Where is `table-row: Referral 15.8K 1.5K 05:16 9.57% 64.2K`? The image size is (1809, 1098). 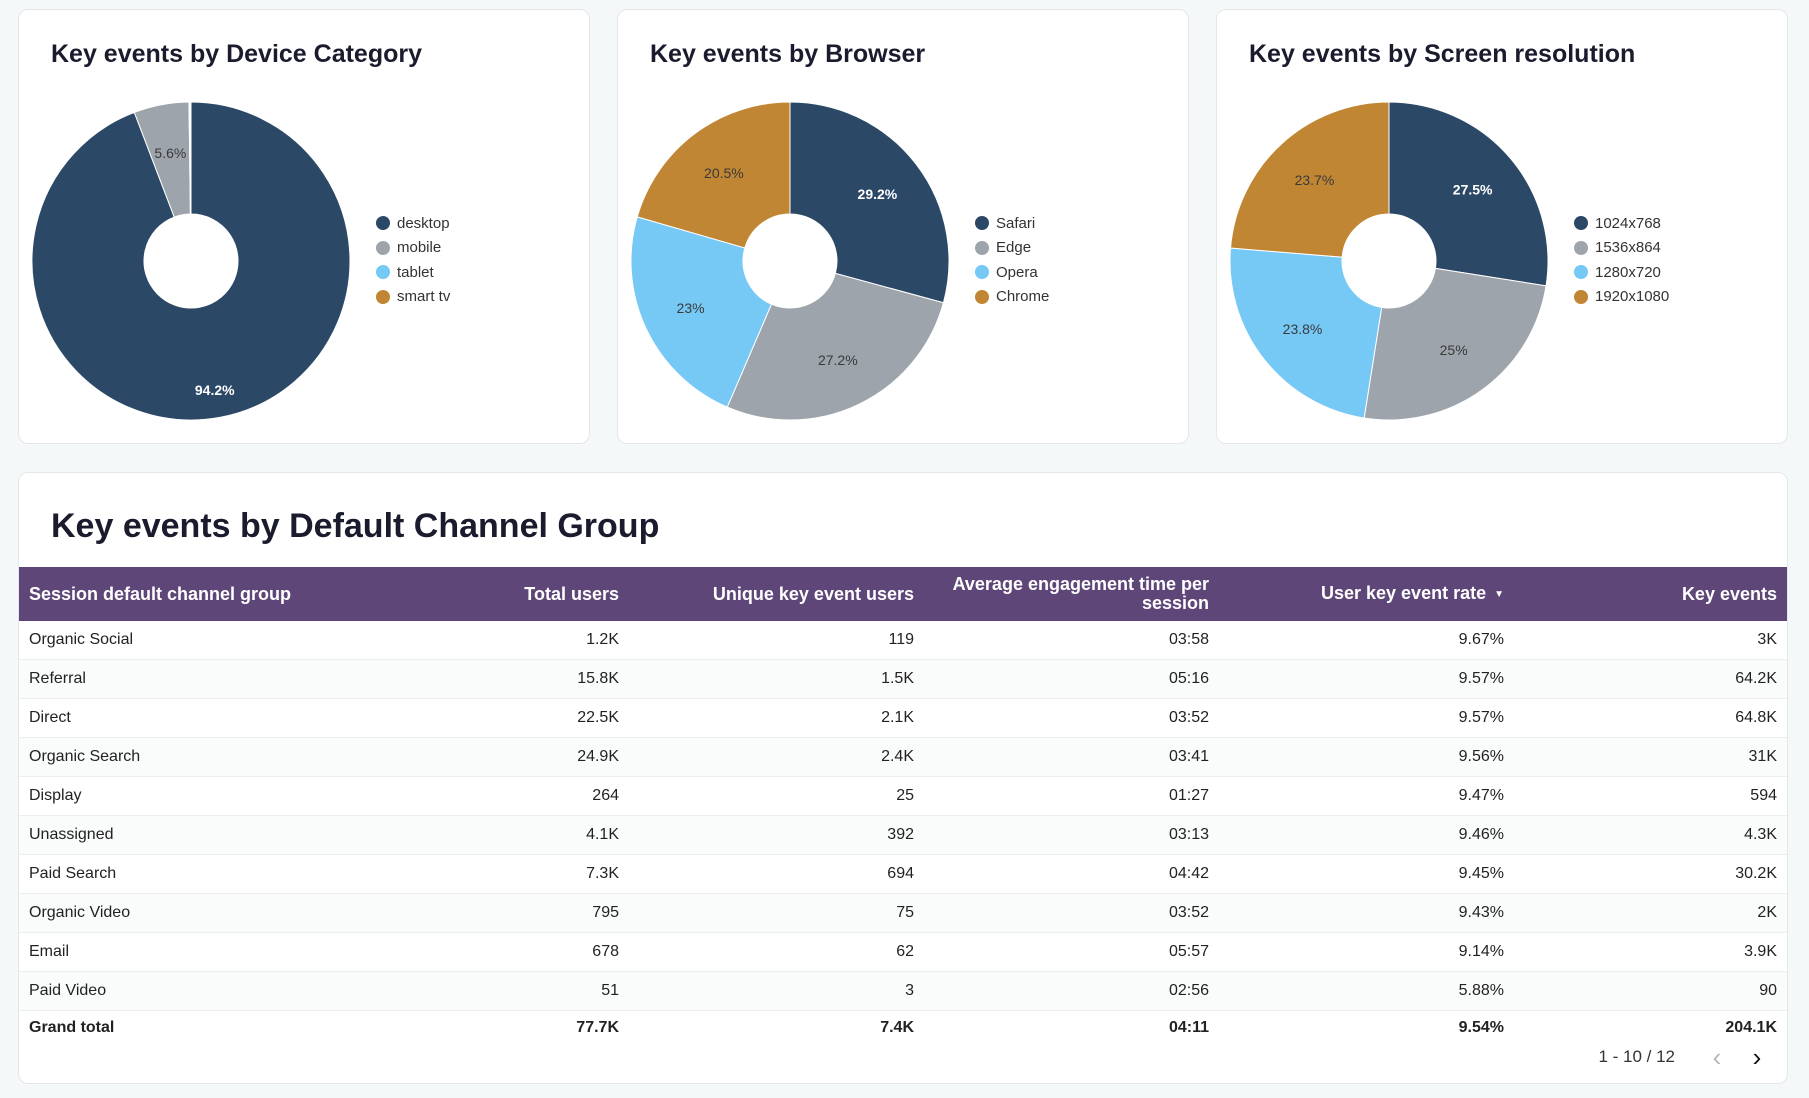 table-row: Referral 15.8K 1.5K 05:16 9.57% 64.2K is located at coordinates (903, 679).